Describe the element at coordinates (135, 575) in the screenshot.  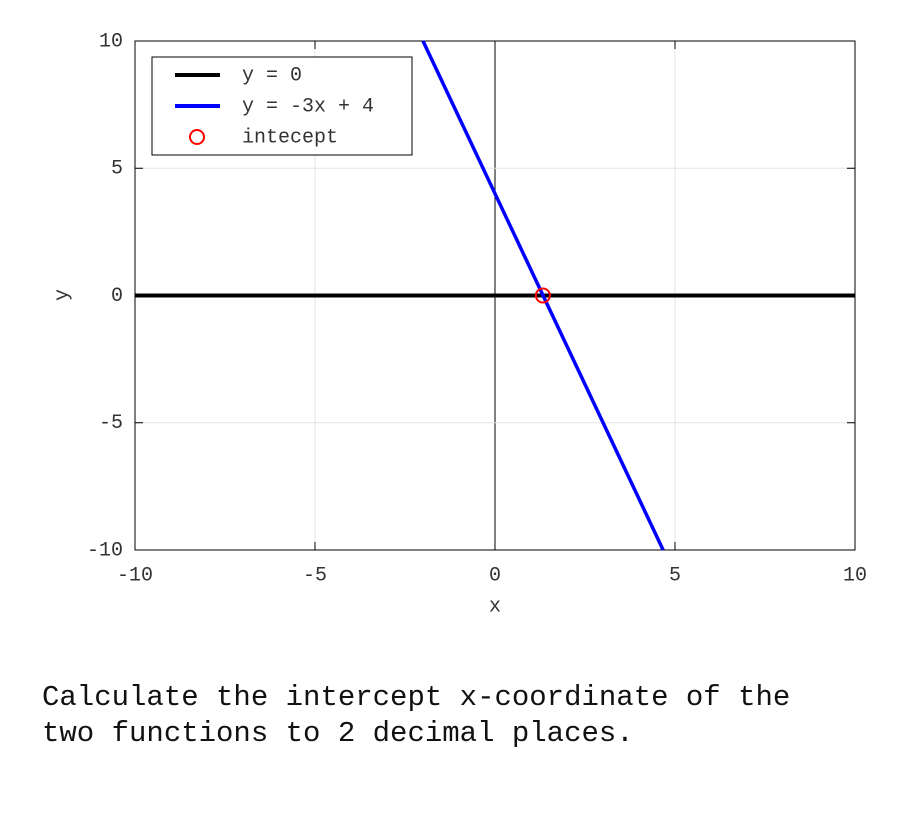
I see `x-tick-label: -10` at that location.